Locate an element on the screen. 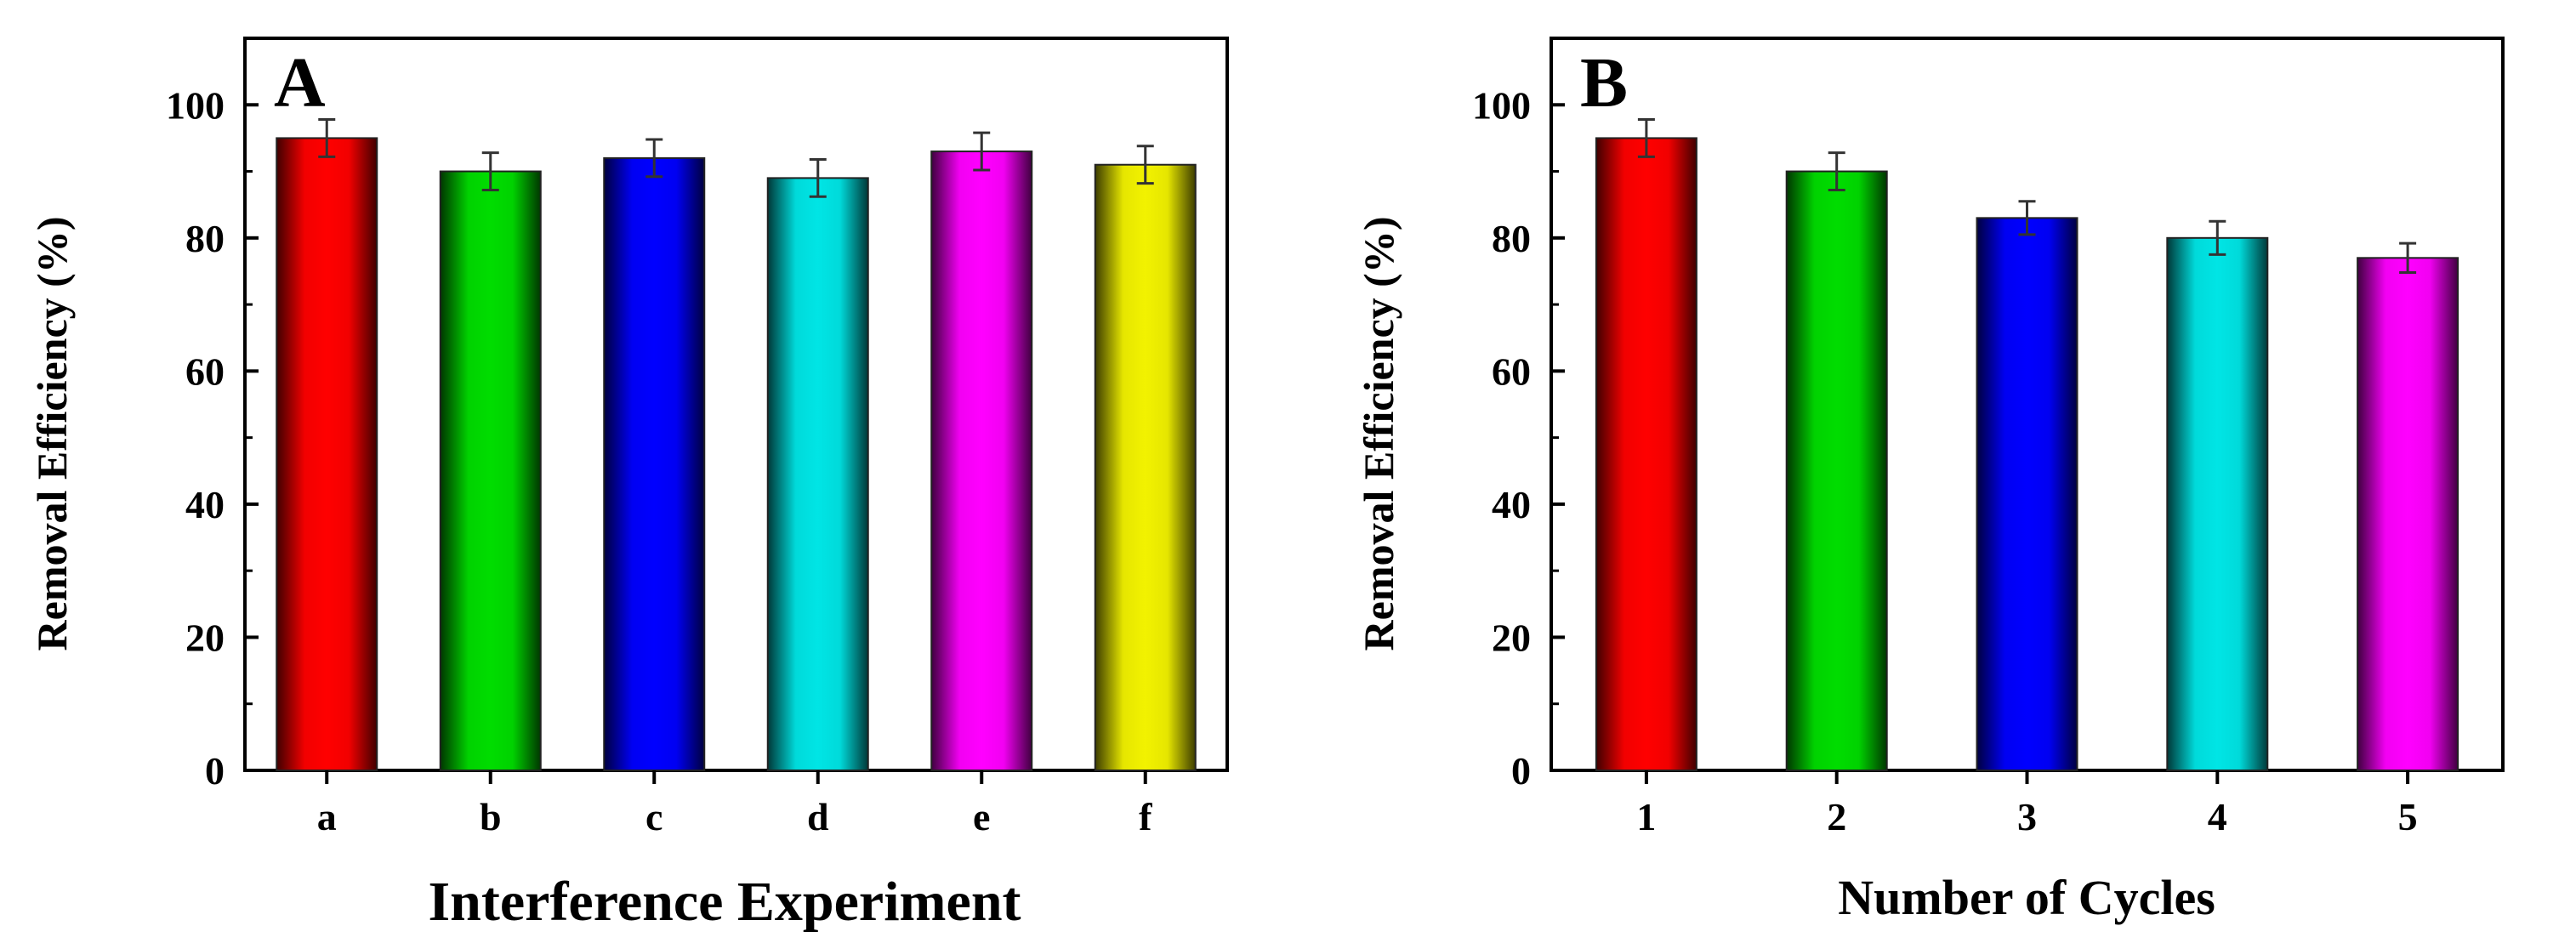  x-tick-label-a: a is located at coordinates (327, 816).